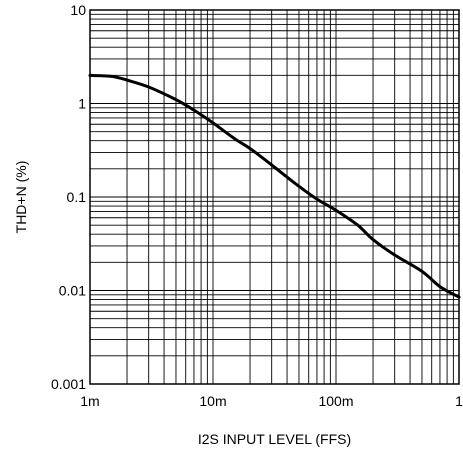 This screenshot has height=455, width=463. I want to click on x-axis-title: I2S INPUT LEVEL (FFS), so click(274, 439).